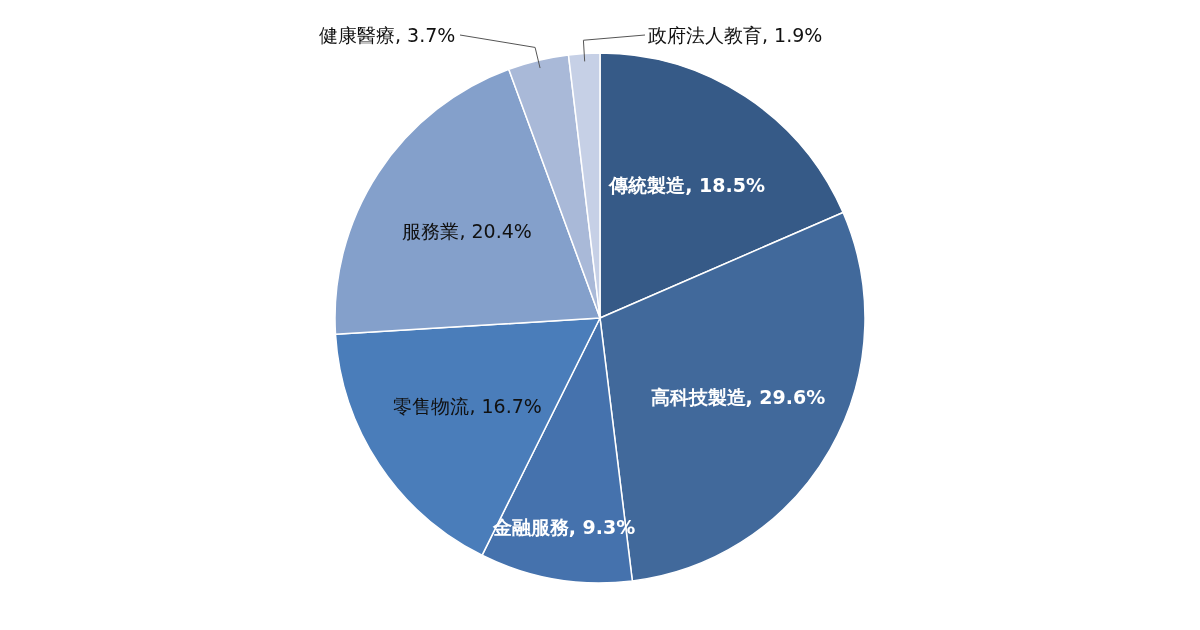 Image resolution: width=1200 pixels, height=630 pixels. Describe the element at coordinates (738, 397) in the screenshot. I see `slice-label: 高科技製造, 29.6%` at that location.